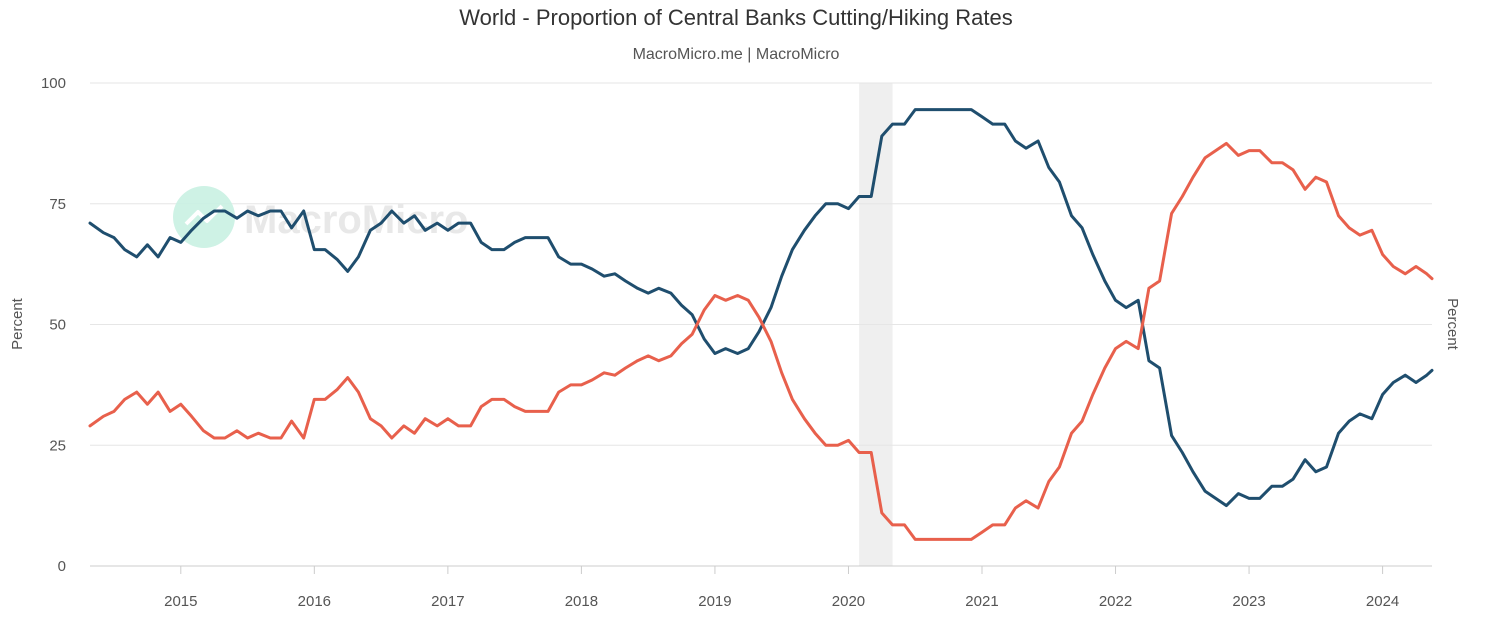  I want to click on chart-subtitle: MacroMicro.me | MacroMicro, so click(736, 54).